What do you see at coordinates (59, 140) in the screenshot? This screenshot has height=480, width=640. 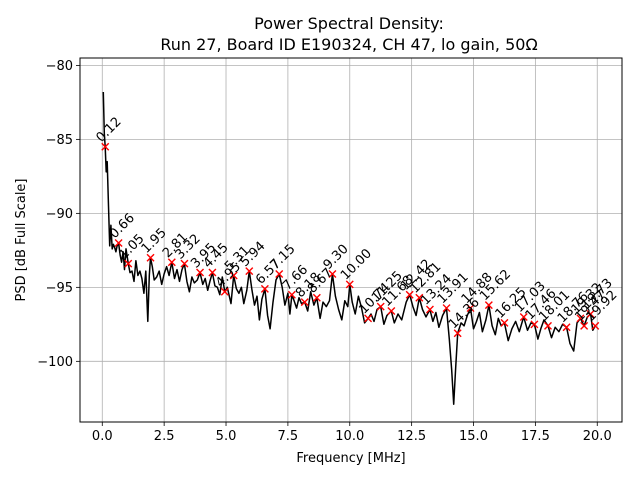 I see `y-tick-label: −85` at bounding box center [59, 140].